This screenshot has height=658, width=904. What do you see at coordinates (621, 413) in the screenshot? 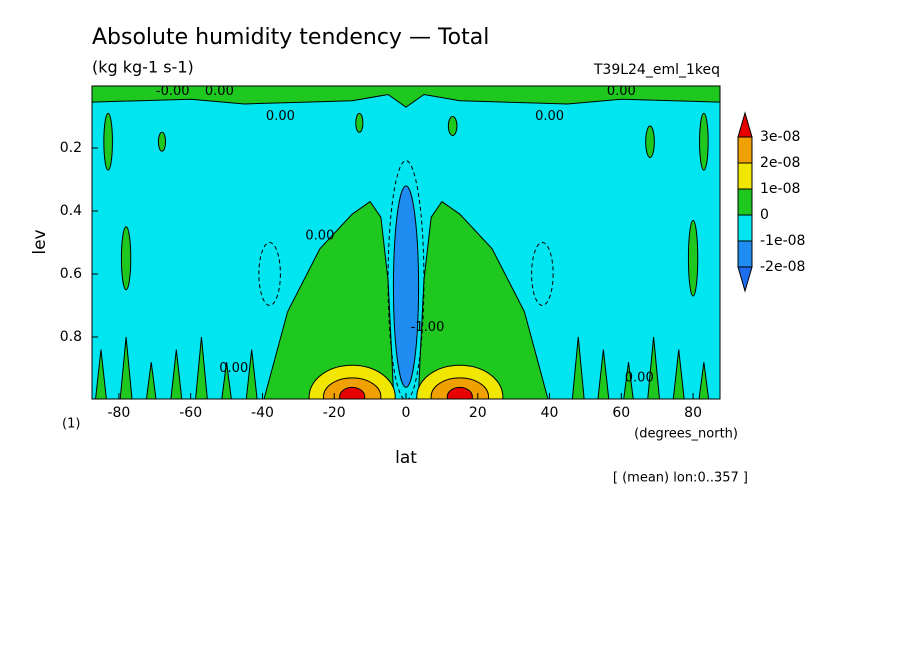
I see `x-tick-label: 60` at bounding box center [621, 413].